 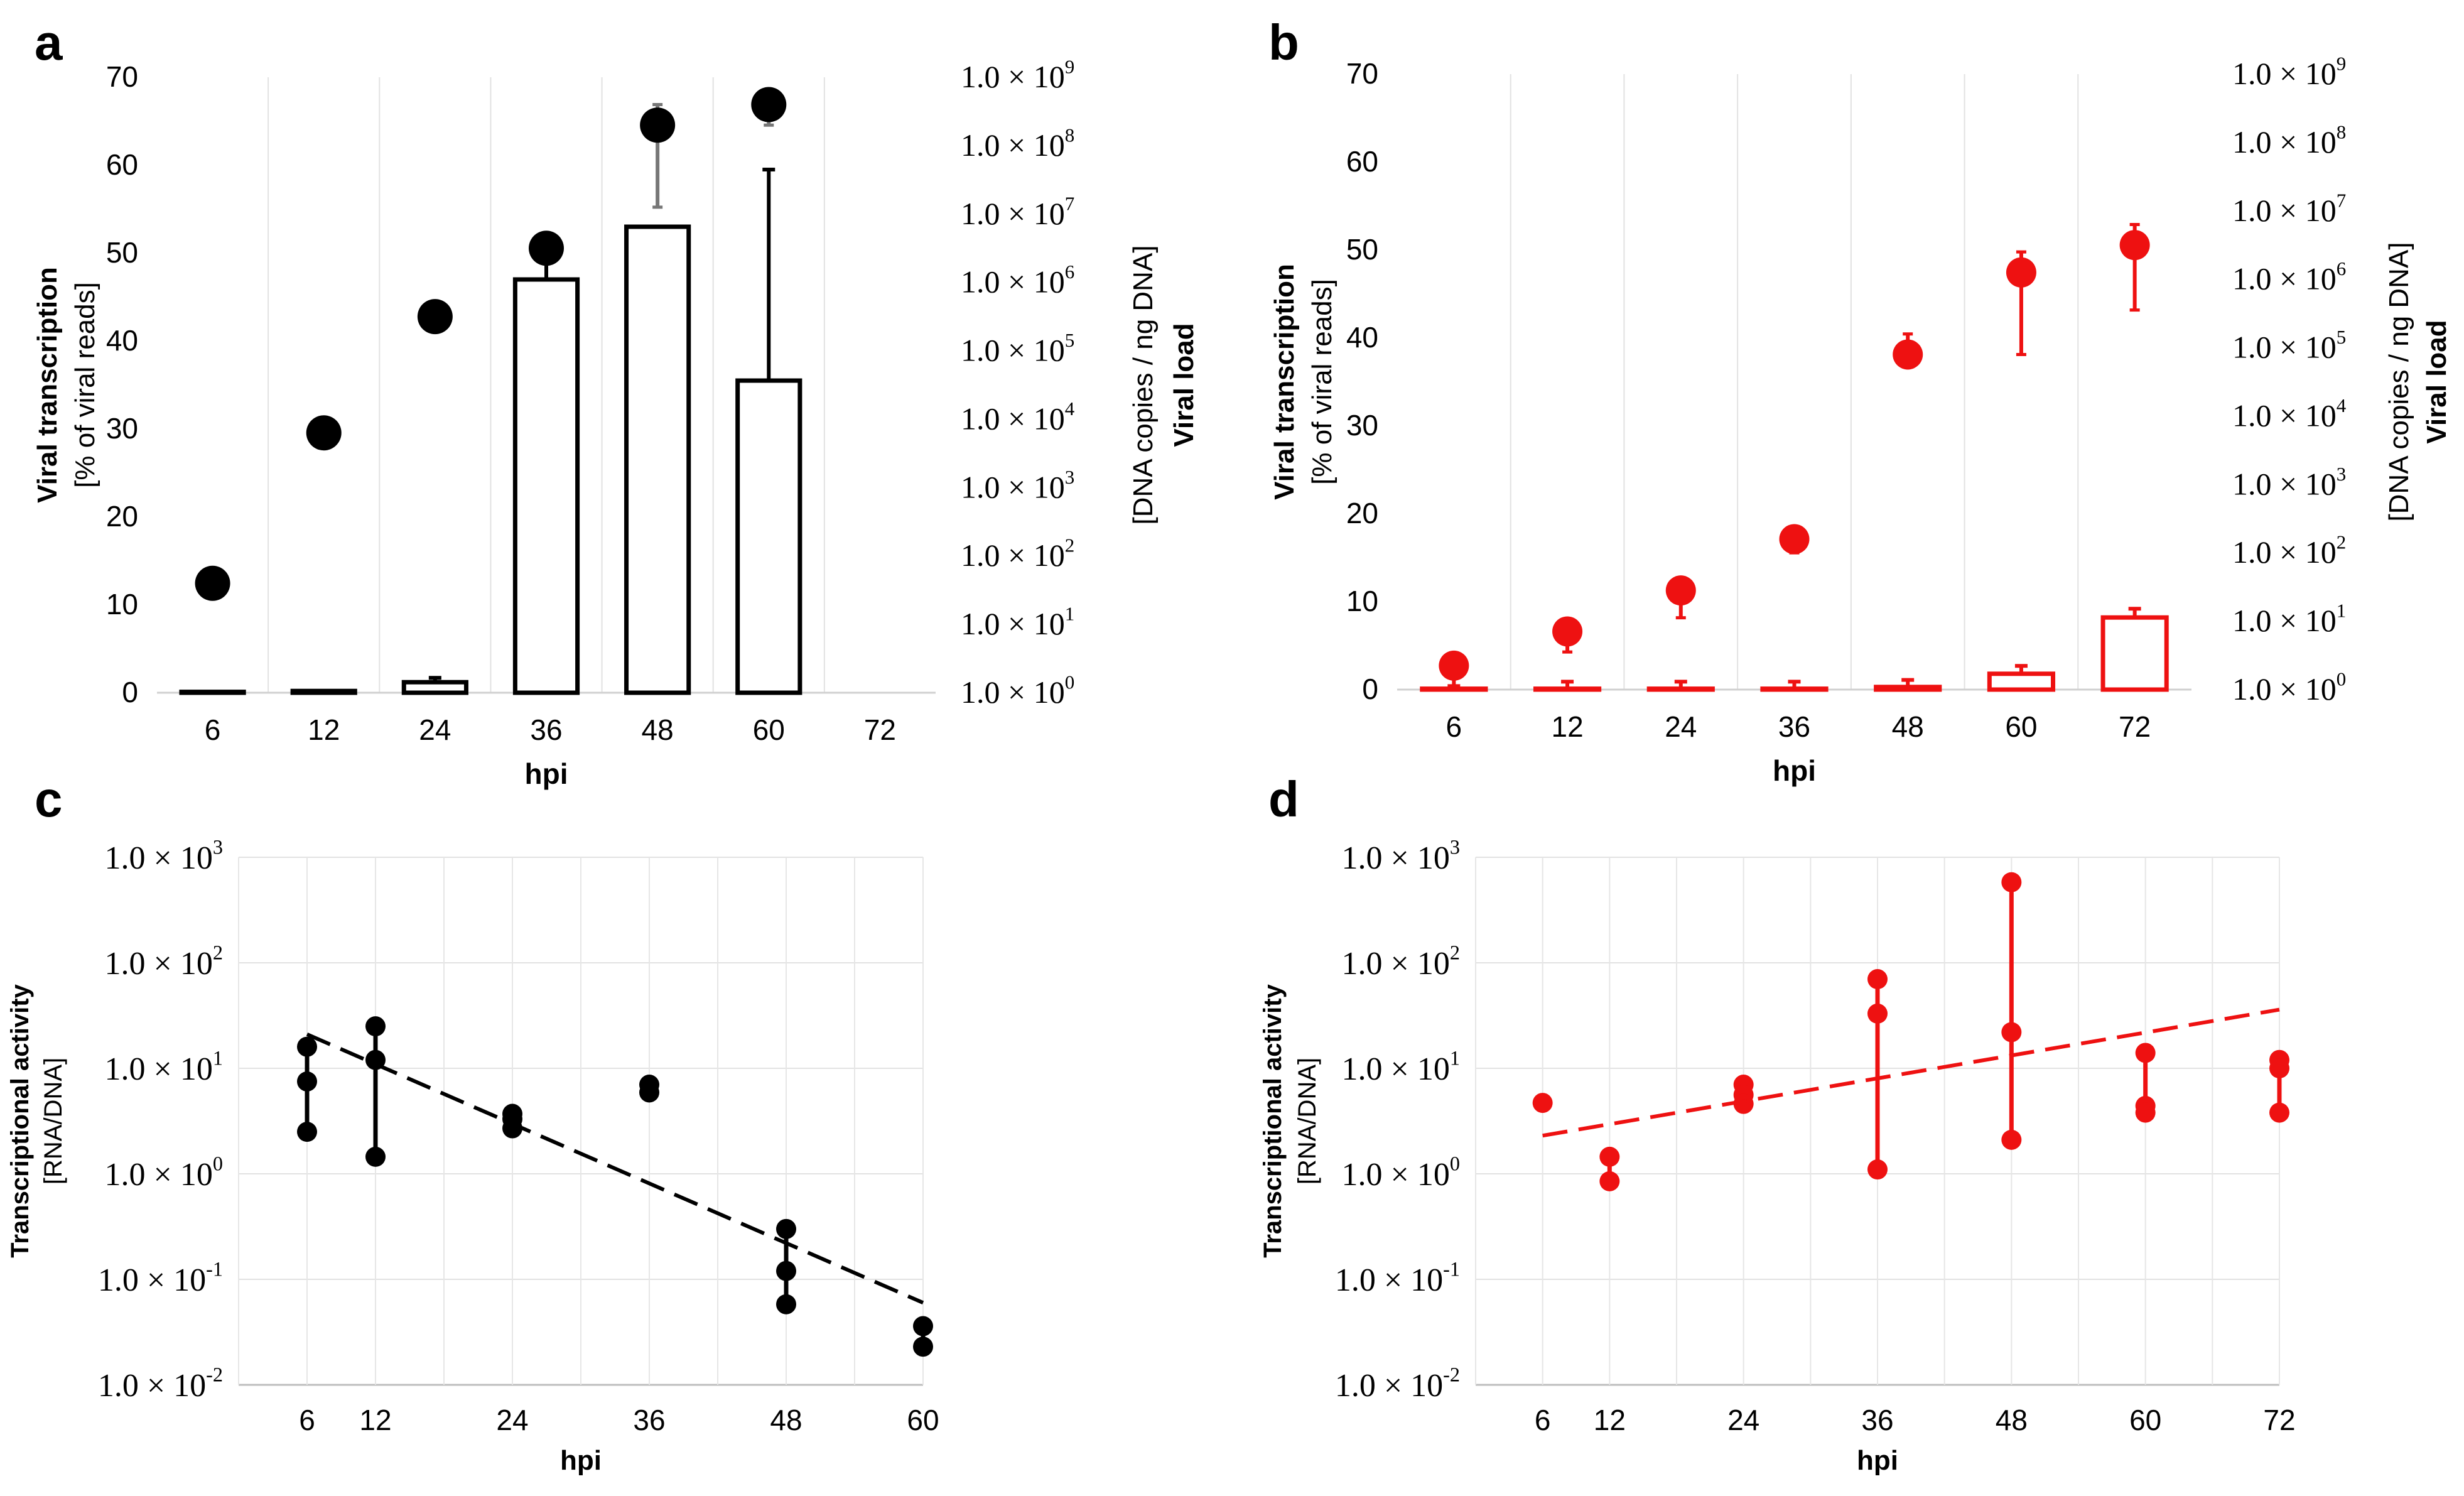 I want to click on y-tick-label: 0, so click(x=130, y=692).